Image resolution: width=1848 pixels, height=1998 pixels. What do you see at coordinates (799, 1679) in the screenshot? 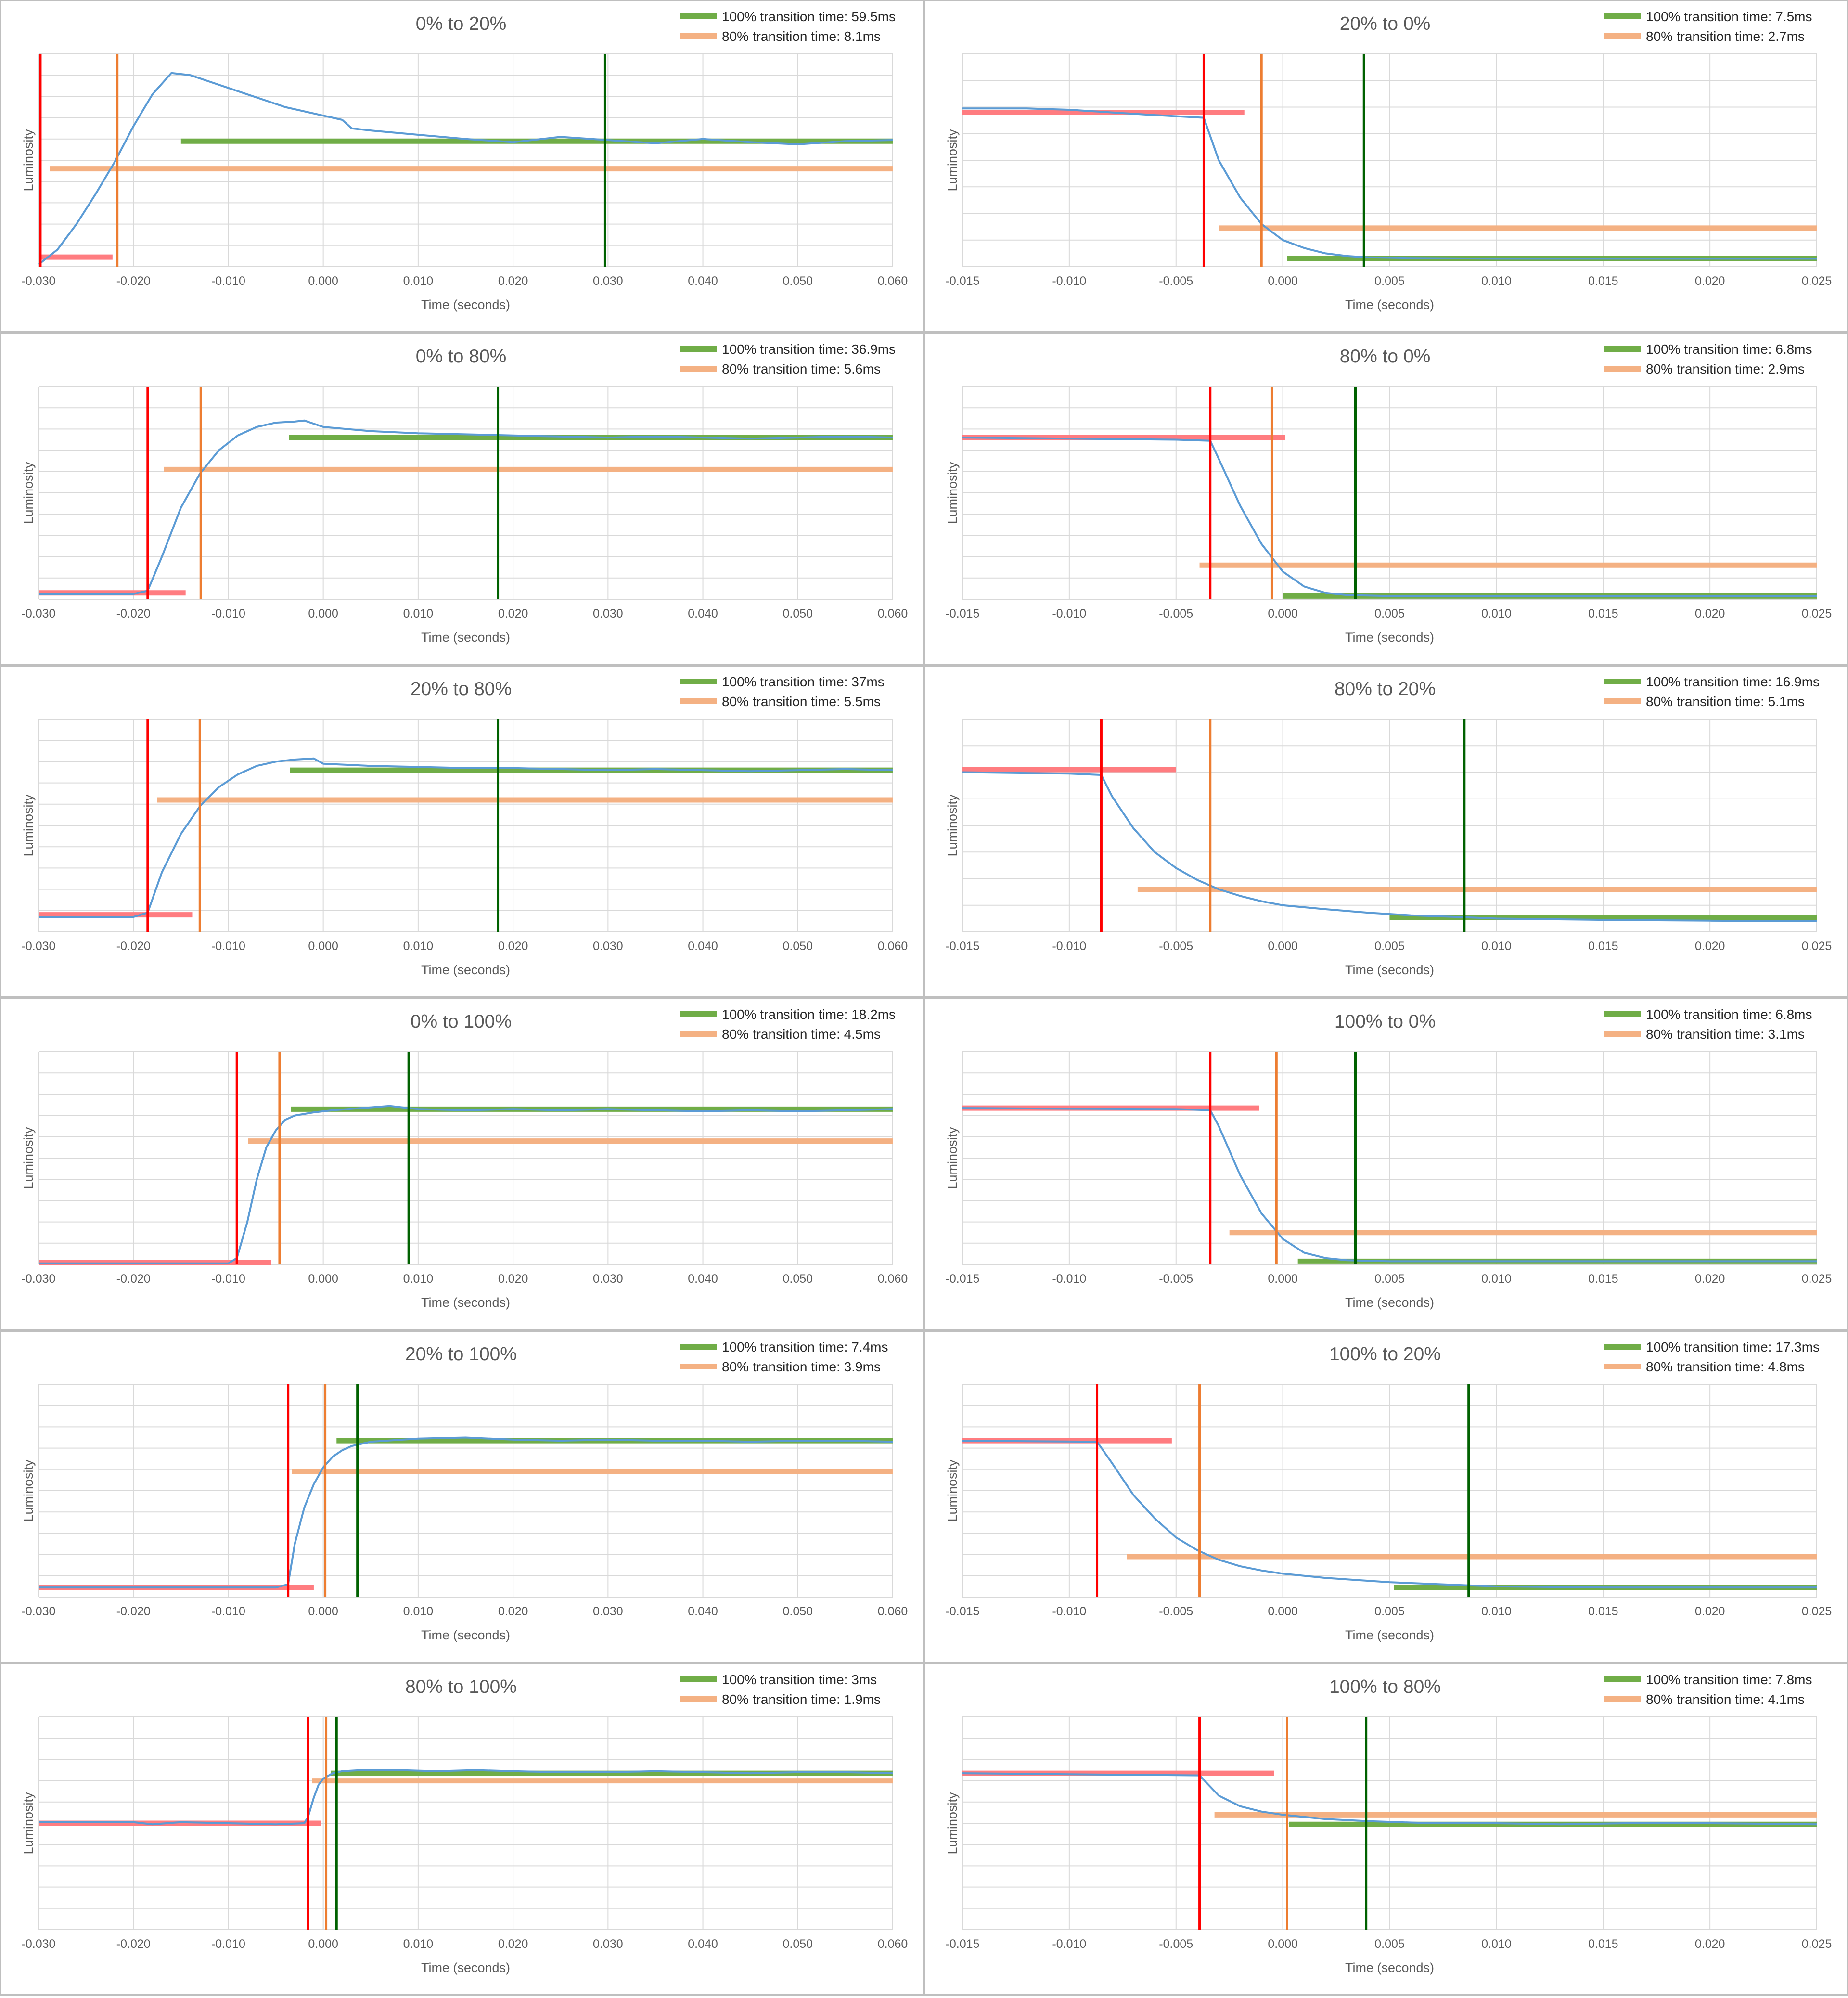
I see `legend-label-100: 100% transition time: 3ms` at bounding box center [799, 1679].